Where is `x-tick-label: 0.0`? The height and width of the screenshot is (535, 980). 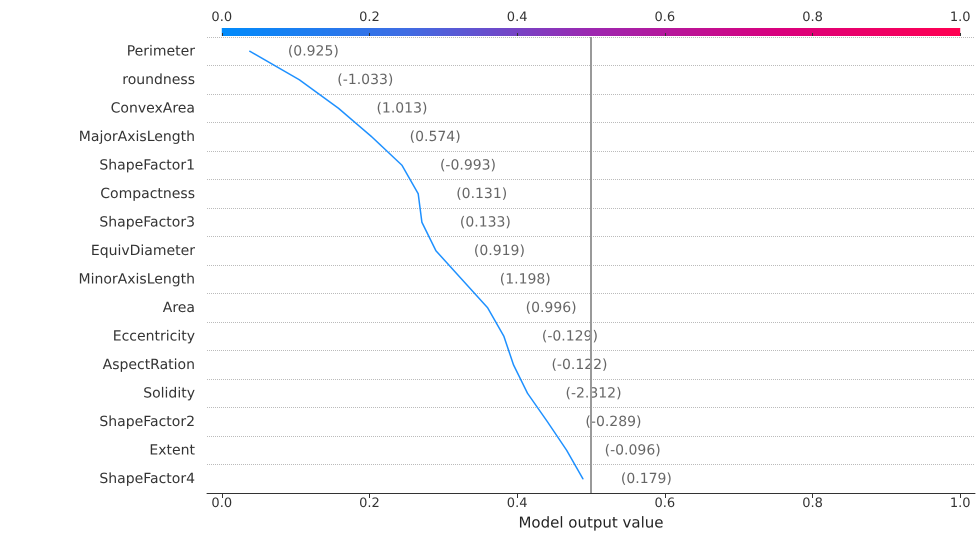 x-tick-label: 0.0 is located at coordinates (221, 503).